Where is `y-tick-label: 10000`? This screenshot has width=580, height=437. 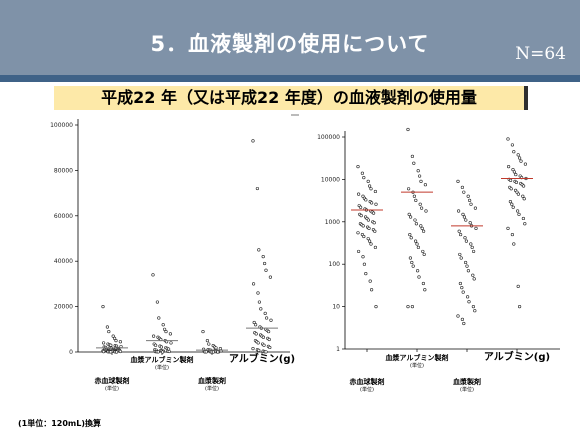
y-tick-label: 10000 is located at coordinates (330, 179).